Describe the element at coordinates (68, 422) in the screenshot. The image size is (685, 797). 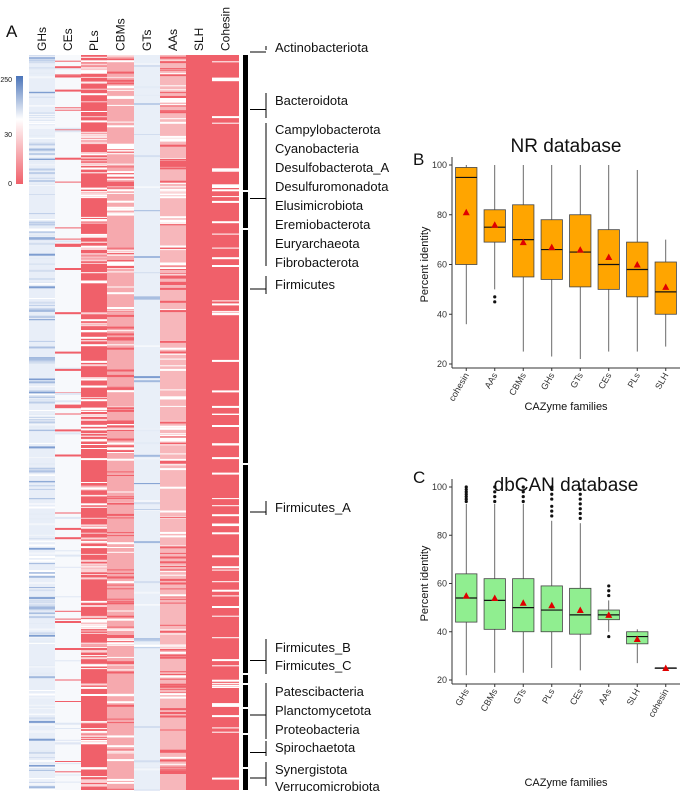
I see `heatmap-column-CEs` at that location.